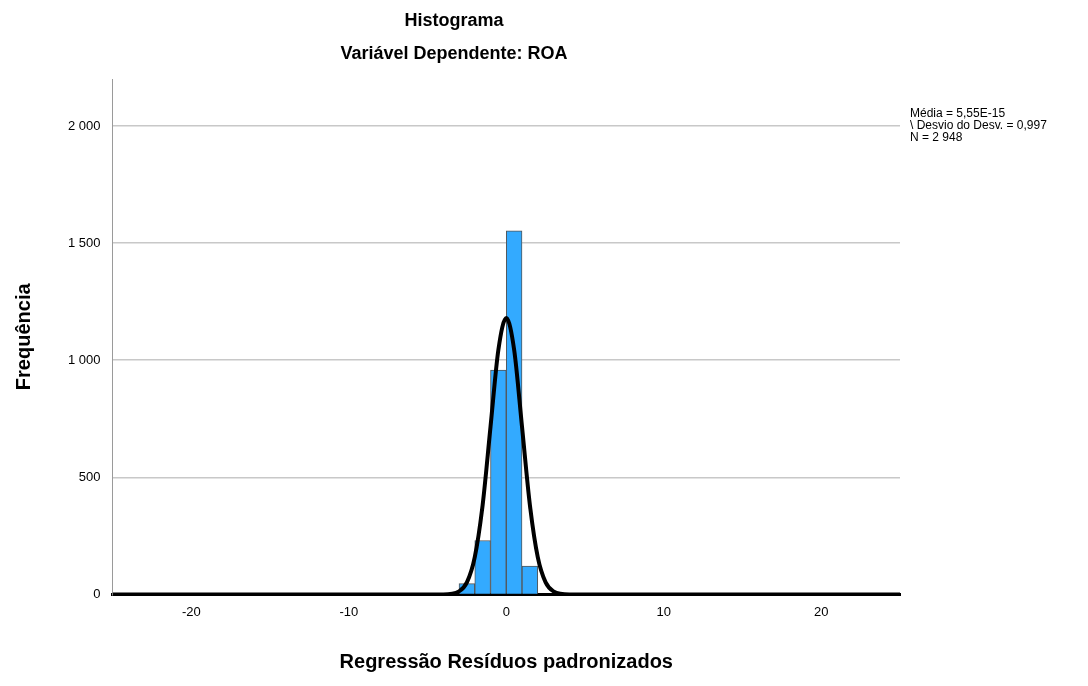  I want to click on y-tick-label: 1 000, so click(84, 359).